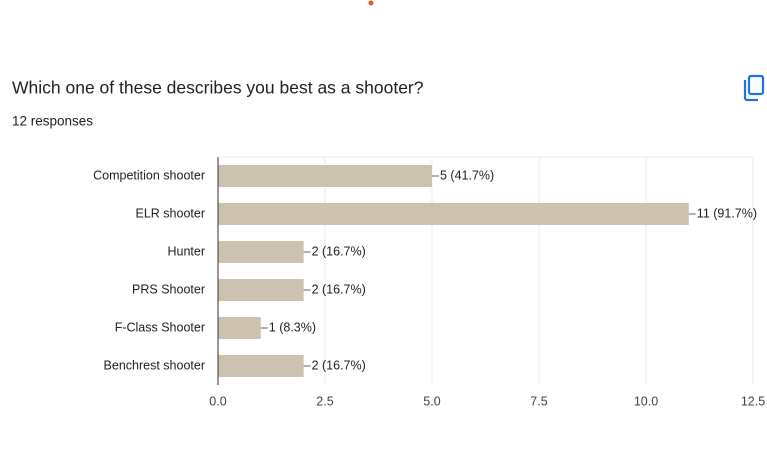 The width and height of the screenshot is (767, 450). Describe the element at coordinates (170, 213) in the screenshot. I see `y-tick-label: ELR shooter` at that location.